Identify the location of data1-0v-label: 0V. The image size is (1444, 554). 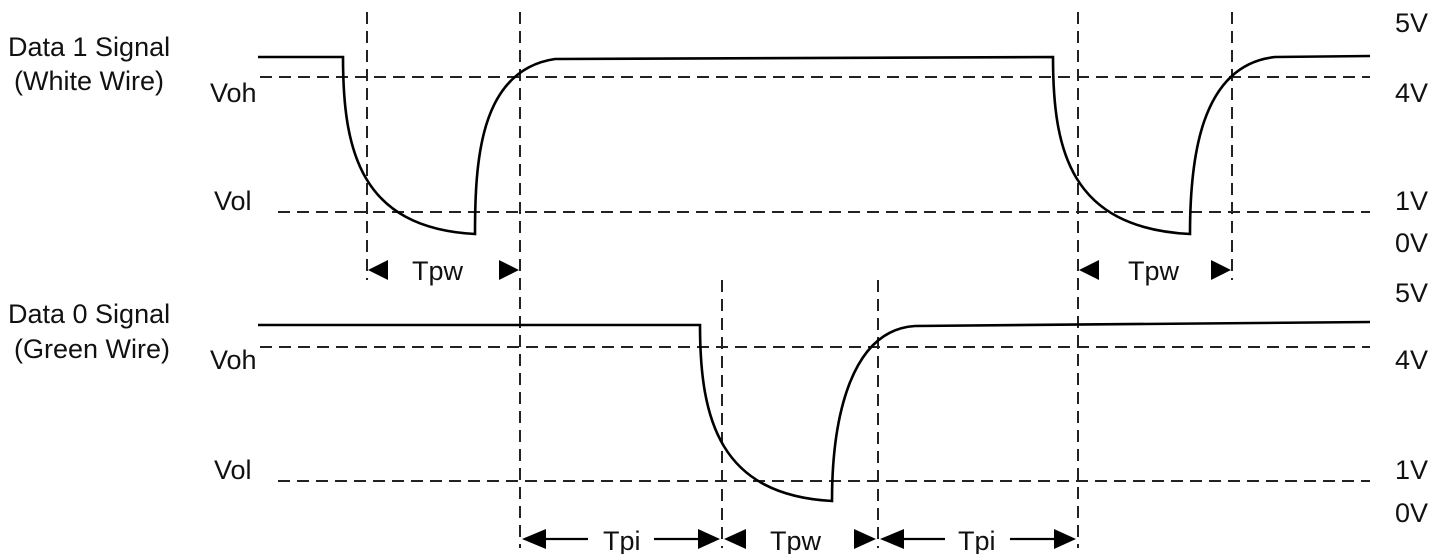
(1411, 243).